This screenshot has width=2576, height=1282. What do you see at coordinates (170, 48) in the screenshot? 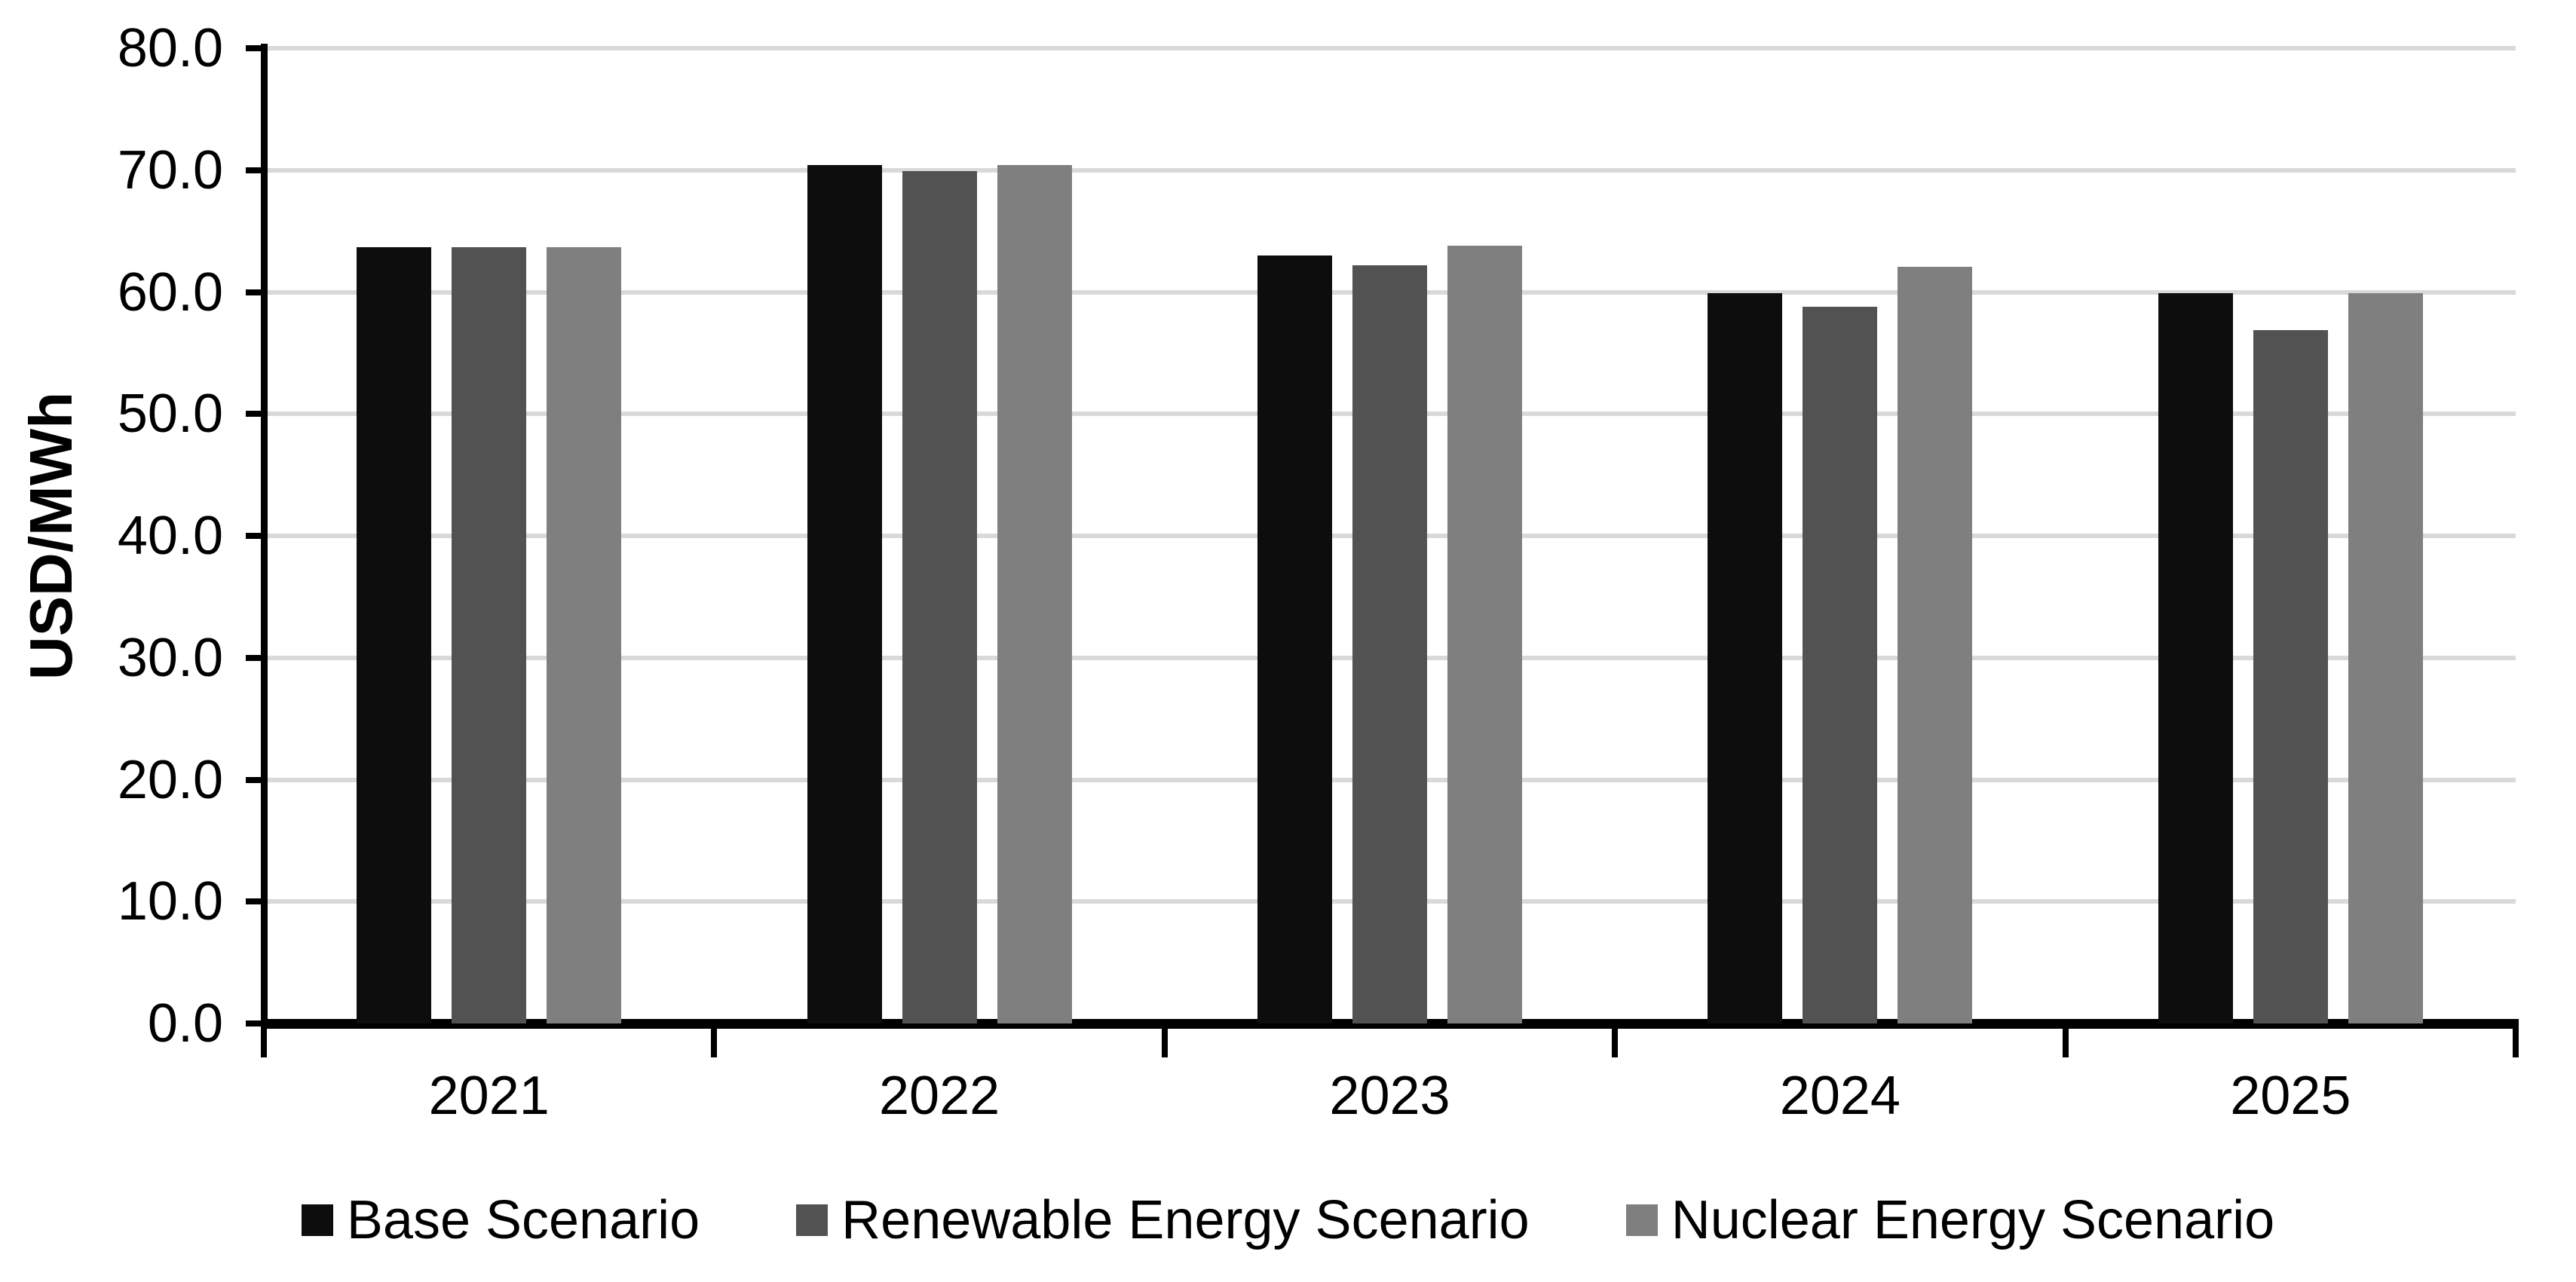
I see `y-tick-label: 80.0` at bounding box center [170, 48].